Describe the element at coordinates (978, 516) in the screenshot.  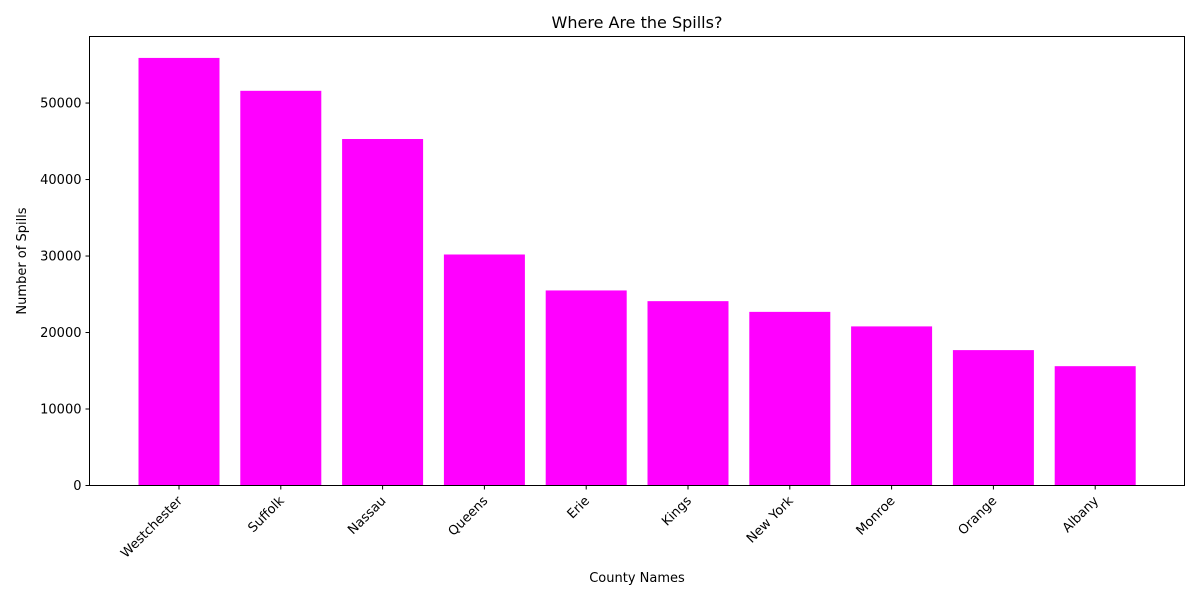
I see `x-tick-label: Orange` at that location.